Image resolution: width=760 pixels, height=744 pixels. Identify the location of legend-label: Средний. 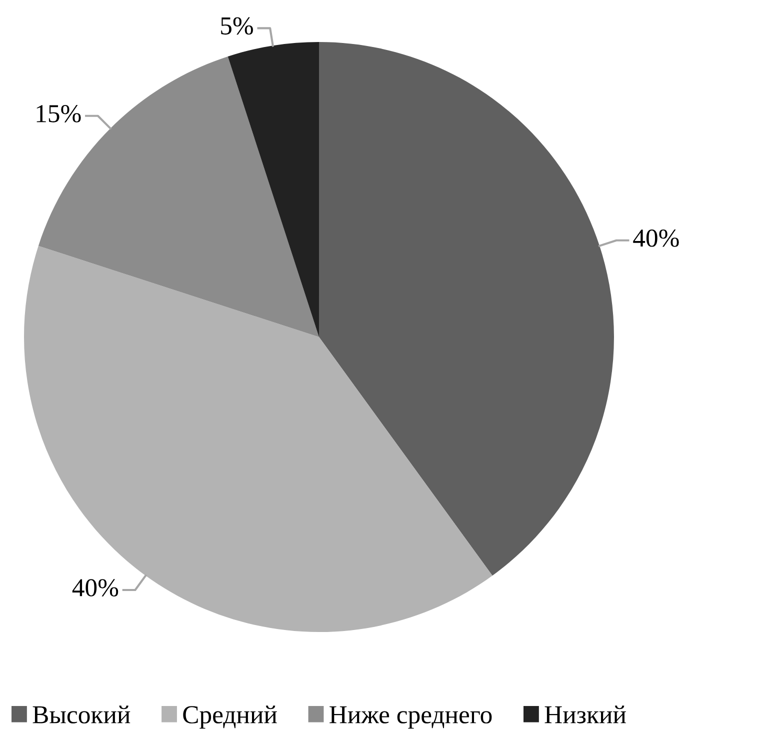
(230, 717).